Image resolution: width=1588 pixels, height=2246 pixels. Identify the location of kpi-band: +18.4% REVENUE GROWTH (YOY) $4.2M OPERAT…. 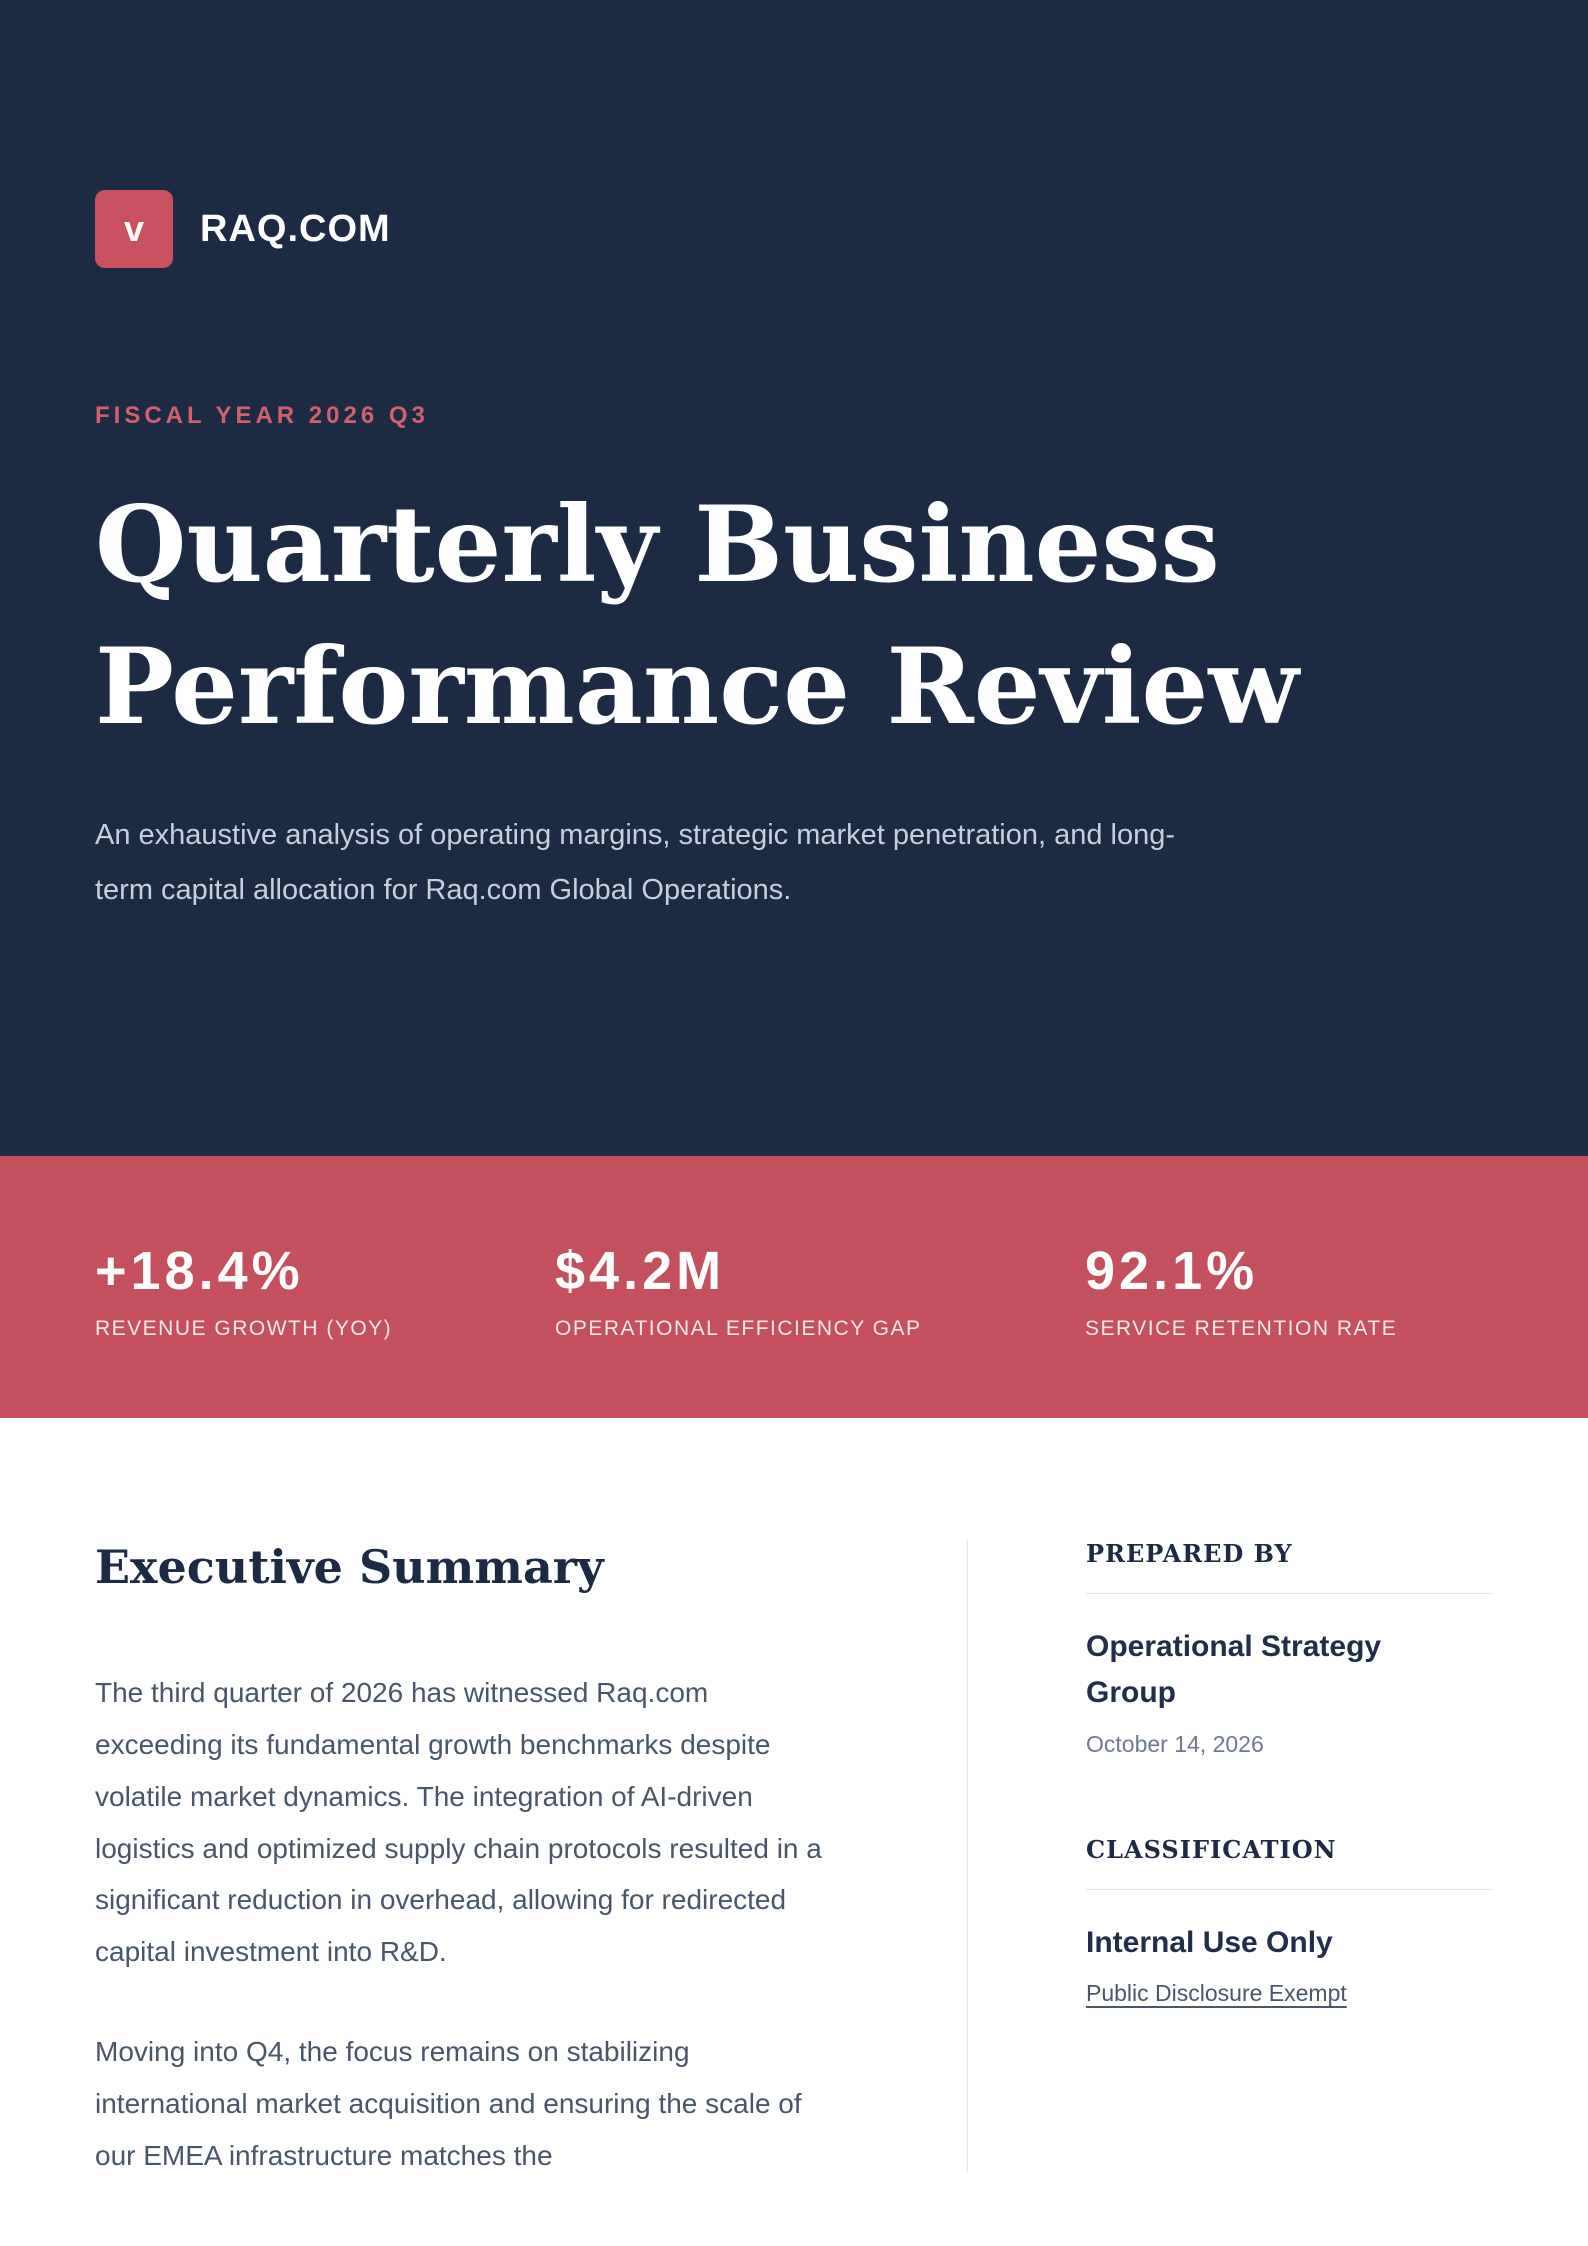
(794, 1287).